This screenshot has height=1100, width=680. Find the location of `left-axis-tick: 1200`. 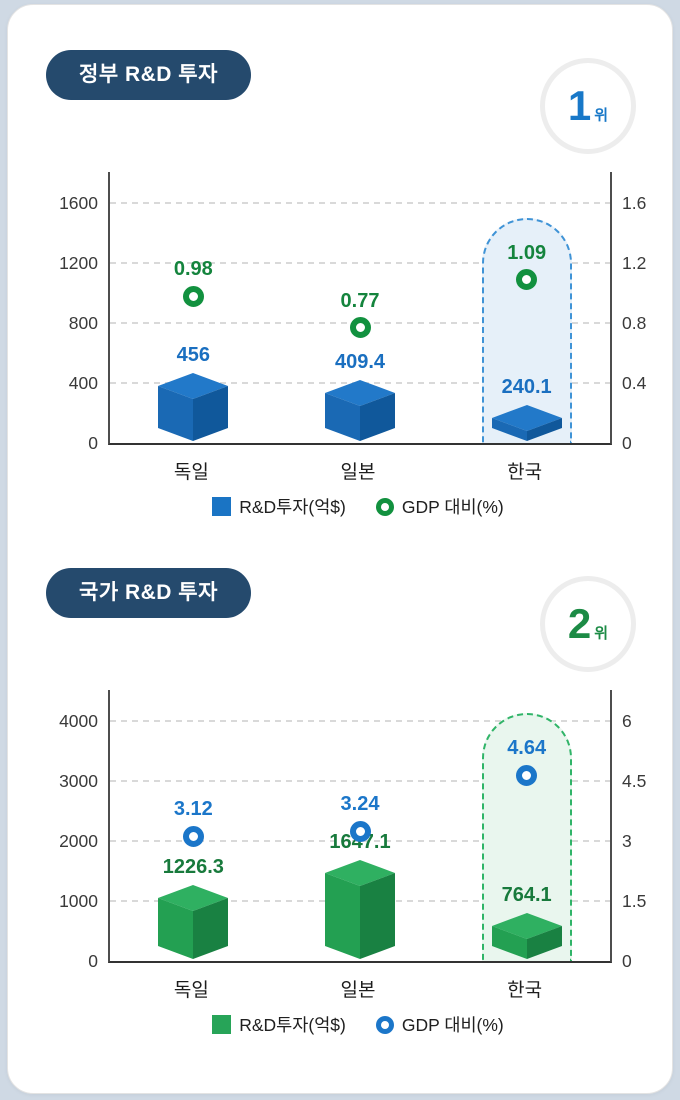

left-axis-tick: 1200 is located at coordinates (78, 263).